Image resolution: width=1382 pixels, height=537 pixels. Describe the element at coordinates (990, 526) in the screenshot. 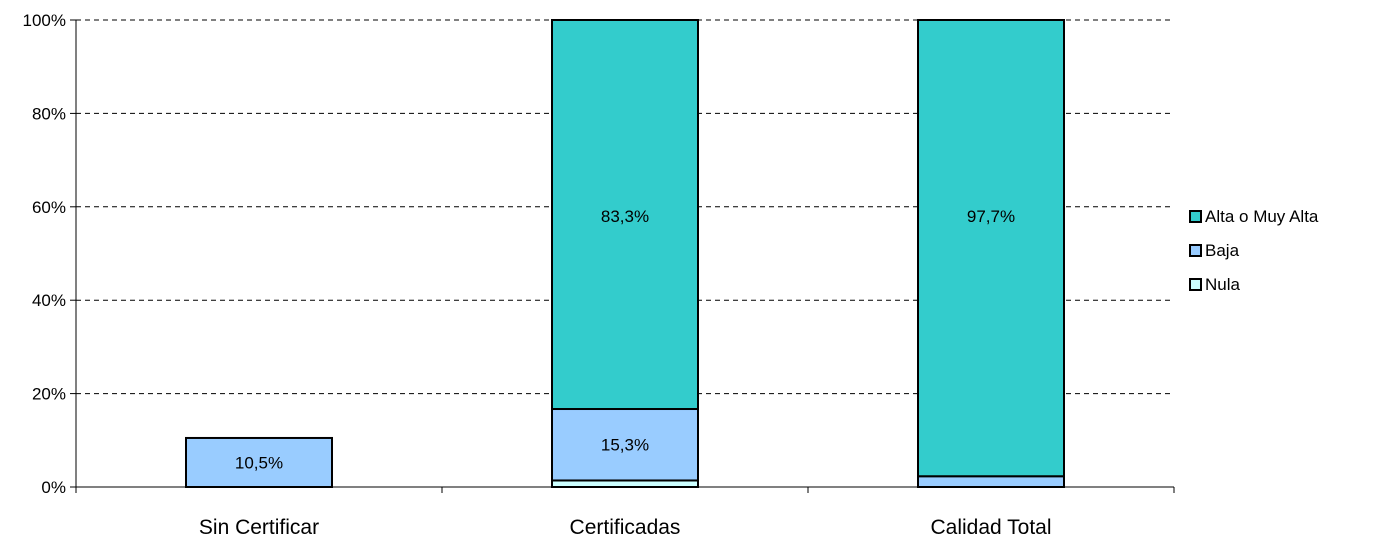

I see `x-category-label: Calidad Total` at that location.